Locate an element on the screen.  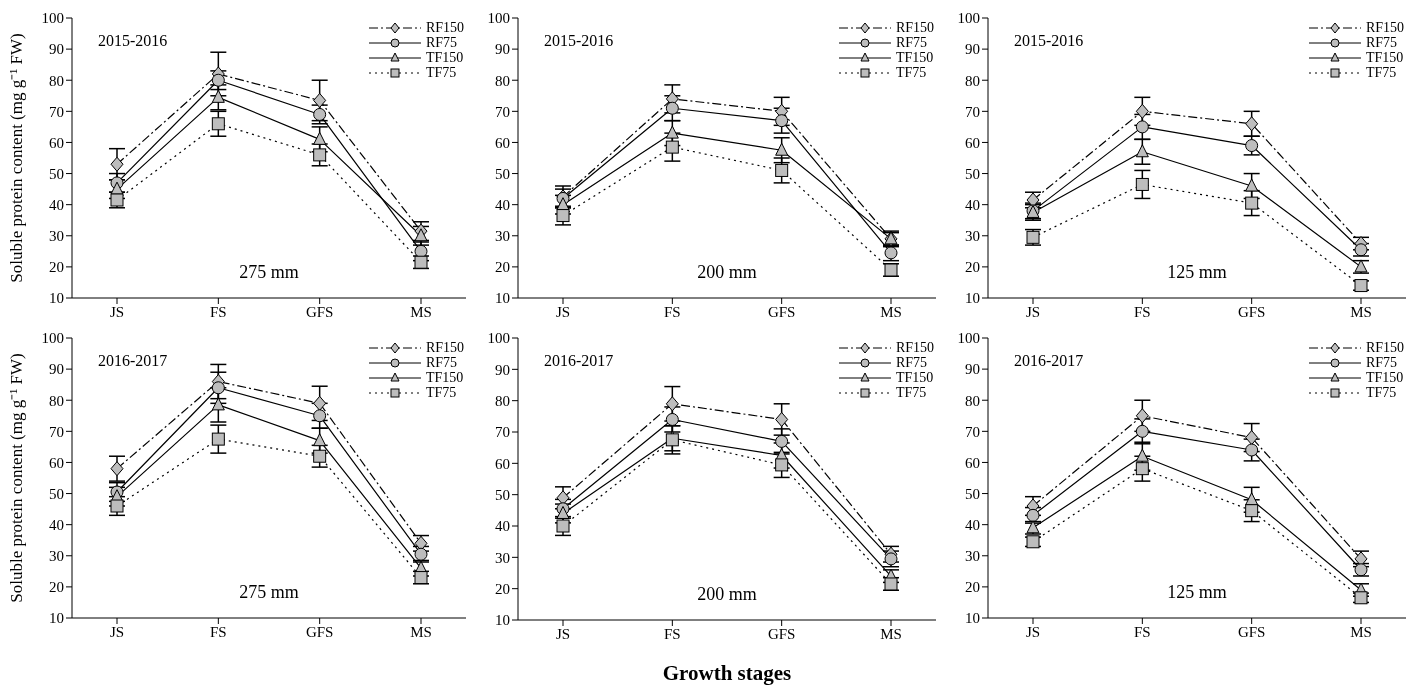
x-axis-title: Growth stages is located at coordinates (727, 673).